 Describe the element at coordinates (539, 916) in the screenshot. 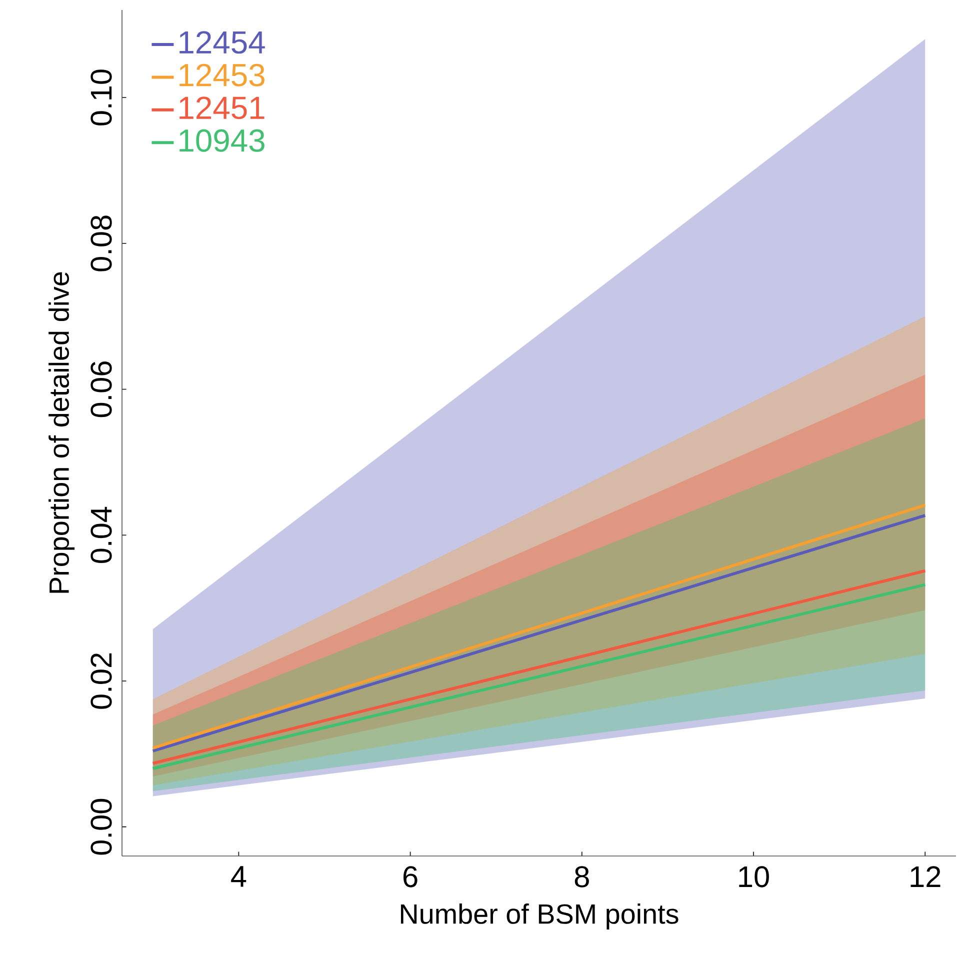

I see `x-axis-title: Number of BSM points` at that location.